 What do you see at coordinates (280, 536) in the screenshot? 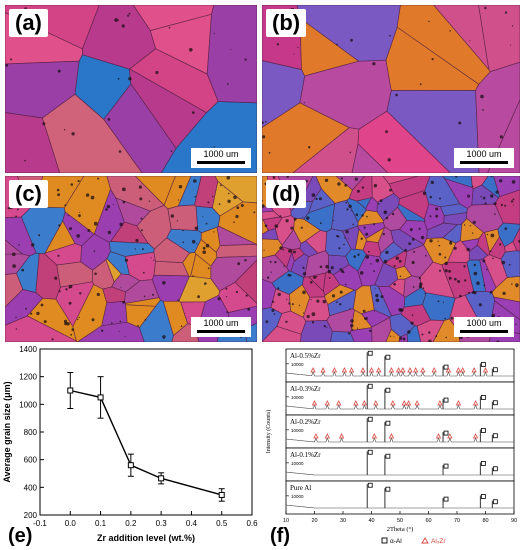
I see `panel-label-f: (f)` at bounding box center [280, 536].